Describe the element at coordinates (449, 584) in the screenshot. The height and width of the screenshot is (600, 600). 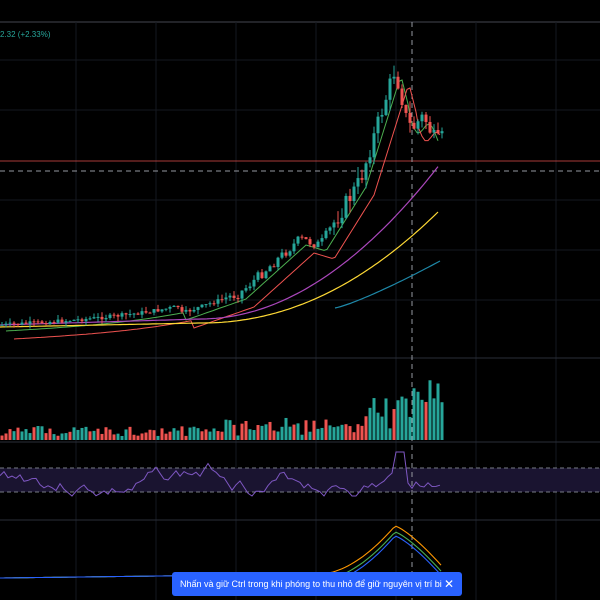
I see `close-icon: ✕` at that location.